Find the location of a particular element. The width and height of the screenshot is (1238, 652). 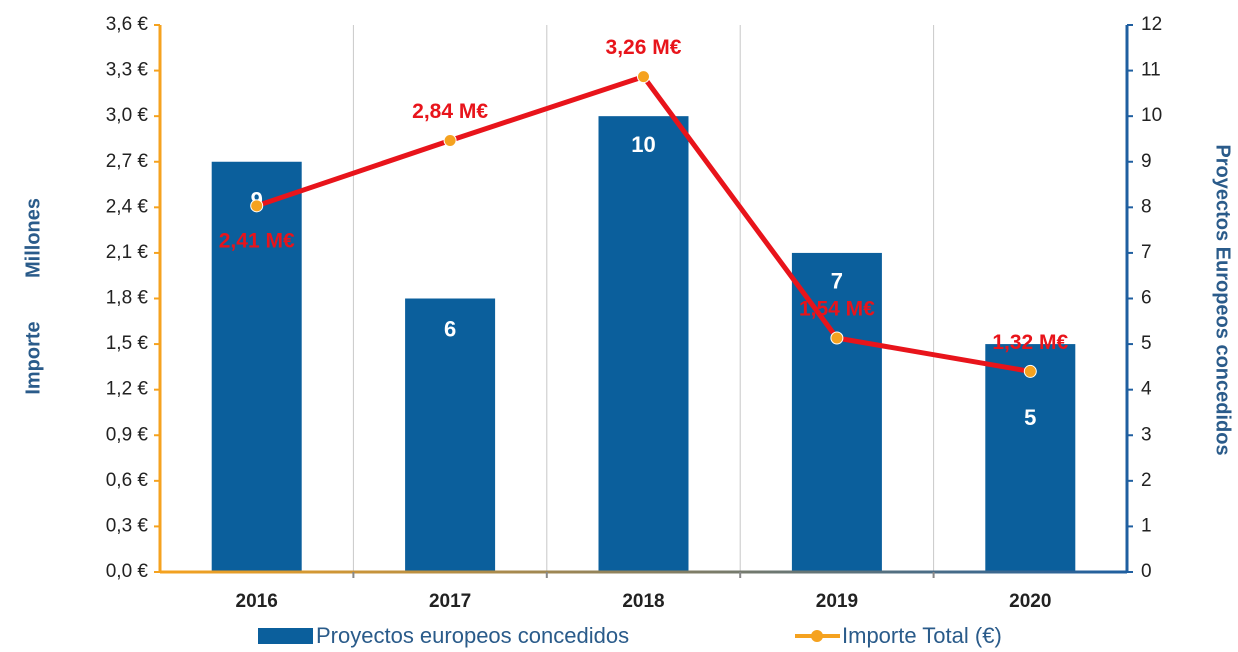

y2-tick-label: 6 is located at coordinates (1146, 298).